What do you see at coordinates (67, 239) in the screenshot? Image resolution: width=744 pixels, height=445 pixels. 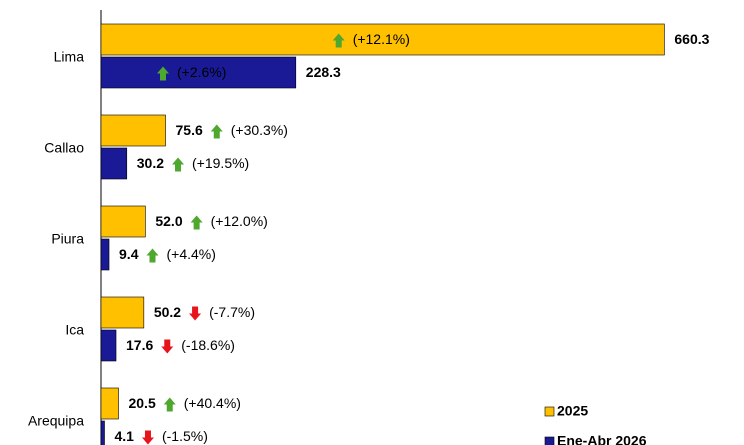 I see `y-tick-label: Piura` at bounding box center [67, 239].